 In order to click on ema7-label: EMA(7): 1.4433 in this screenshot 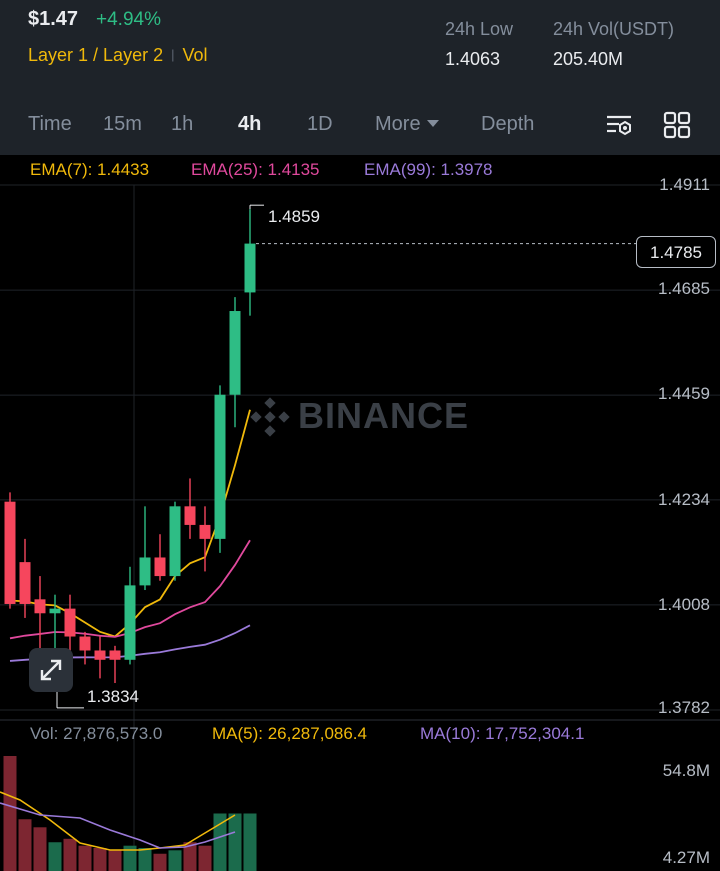, I will do `click(90, 169)`.